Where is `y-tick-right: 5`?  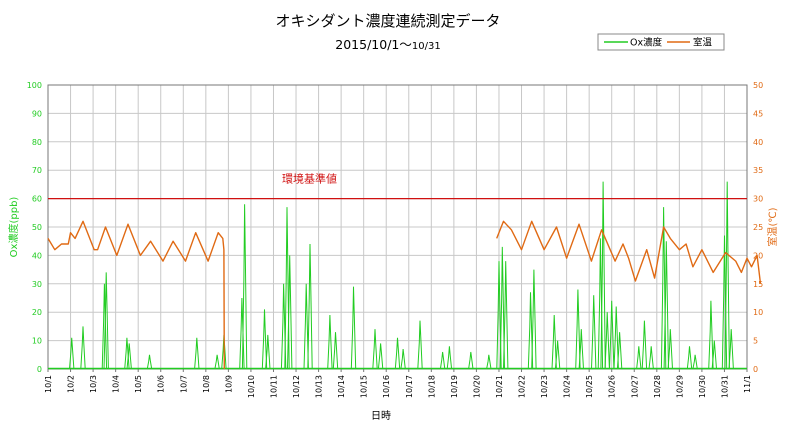
y-tick-right: 5 is located at coordinates (755, 341).